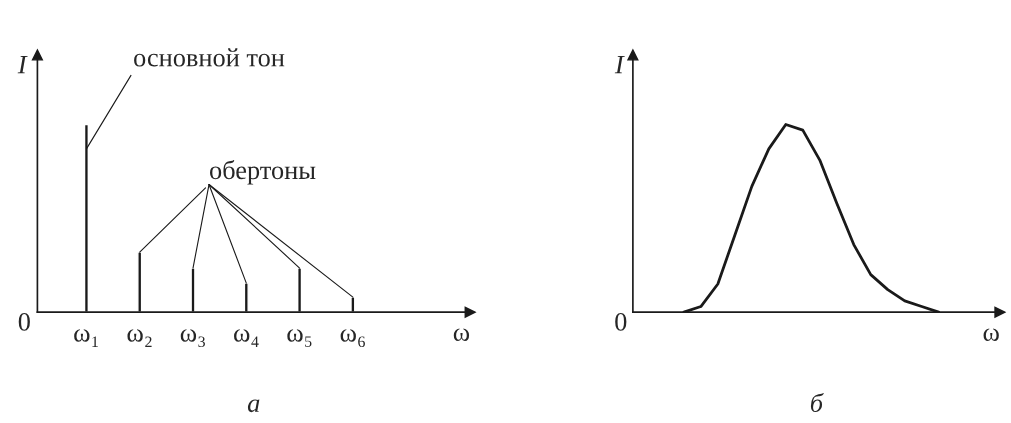  I want to click on x-tick-label: ω₄, so click(246, 338).